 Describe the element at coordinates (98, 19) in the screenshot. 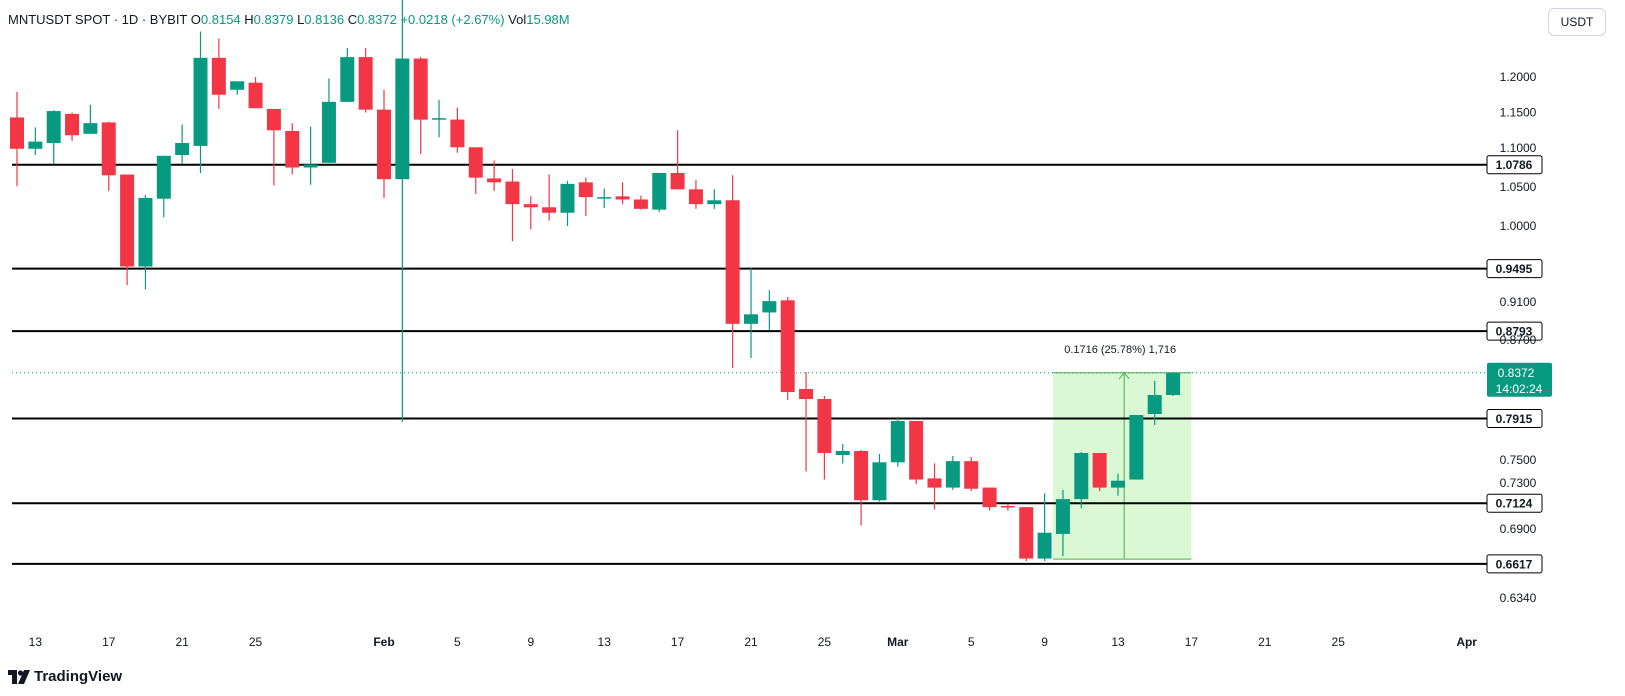

I see `symbol-label: MNTUSDT SPOT · 1D · BYBIT` at that location.